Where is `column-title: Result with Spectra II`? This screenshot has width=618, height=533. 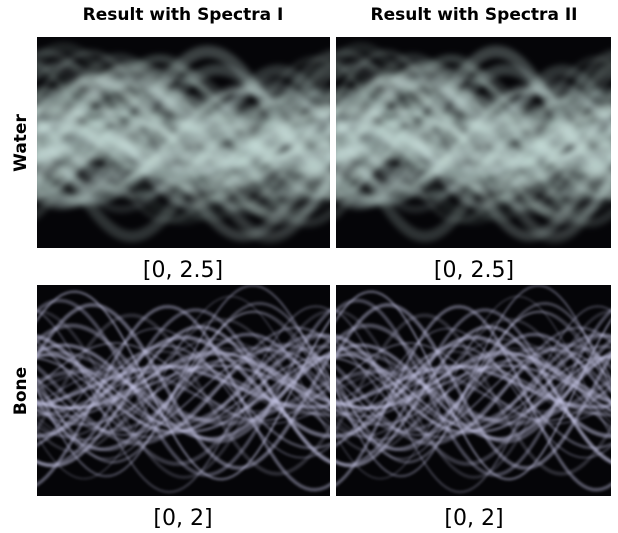
column-title: Result with Spectra II is located at coordinates (474, 15).